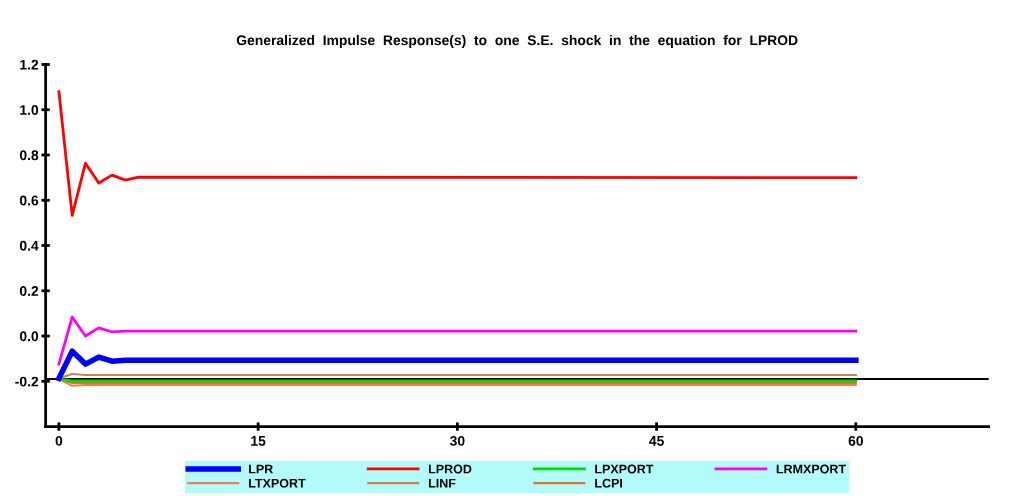 The image size is (1014, 496). Describe the element at coordinates (27, 381) in the screenshot. I see `y-tick-label: -0.2` at that location.